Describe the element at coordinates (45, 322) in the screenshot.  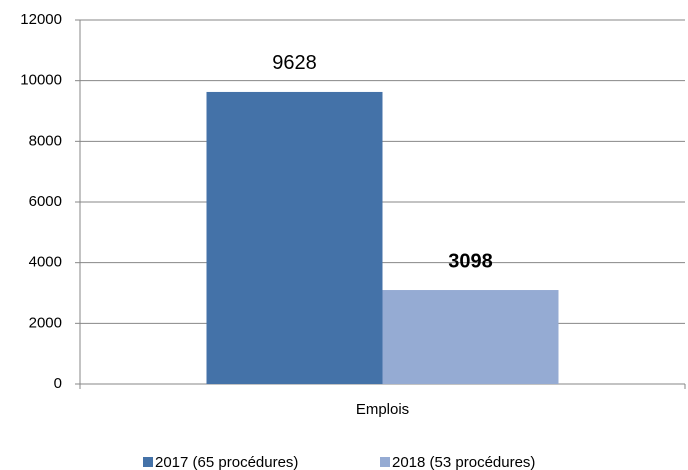
I see `y-tick-label: 2000` at that location.